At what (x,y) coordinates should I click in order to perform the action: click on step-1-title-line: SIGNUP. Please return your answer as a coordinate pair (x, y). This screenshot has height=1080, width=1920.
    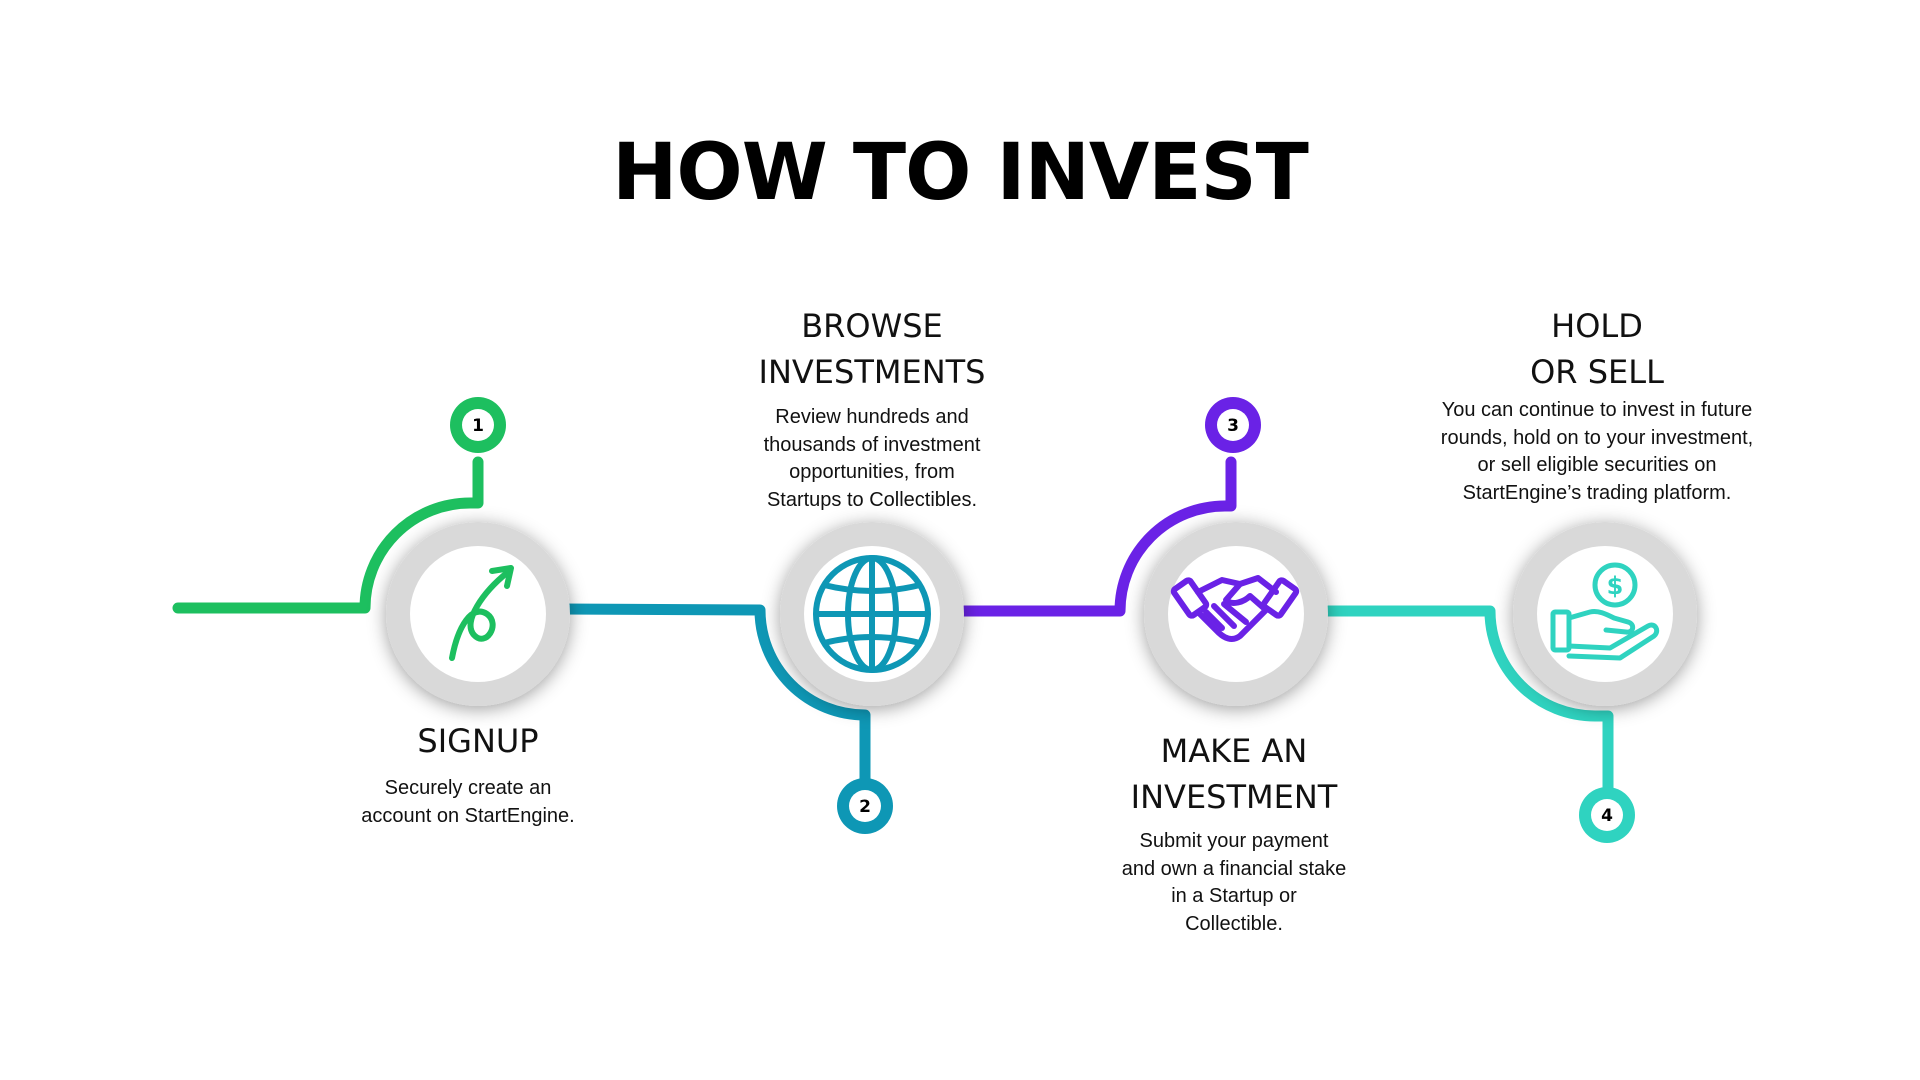
    Looking at the image, I should click on (478, 741).